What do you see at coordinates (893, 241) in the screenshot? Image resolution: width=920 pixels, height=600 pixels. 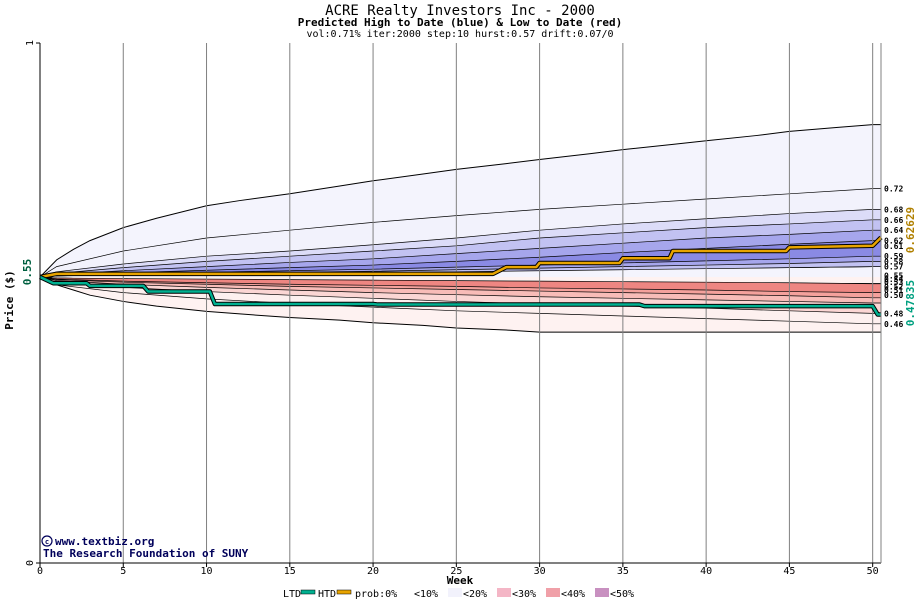 I see `high-final-label-5: 0.62` at bounding box center [893, 241].